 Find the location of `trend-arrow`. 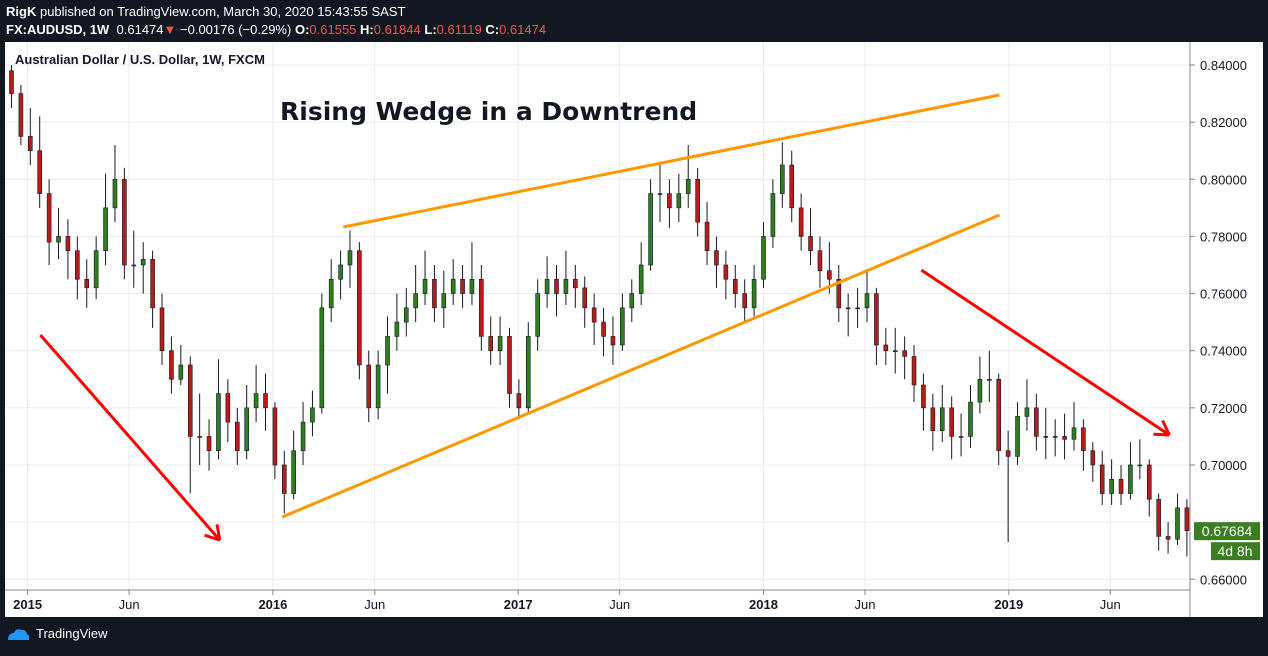

trend-arrow is located at coordinates (1045, 352).